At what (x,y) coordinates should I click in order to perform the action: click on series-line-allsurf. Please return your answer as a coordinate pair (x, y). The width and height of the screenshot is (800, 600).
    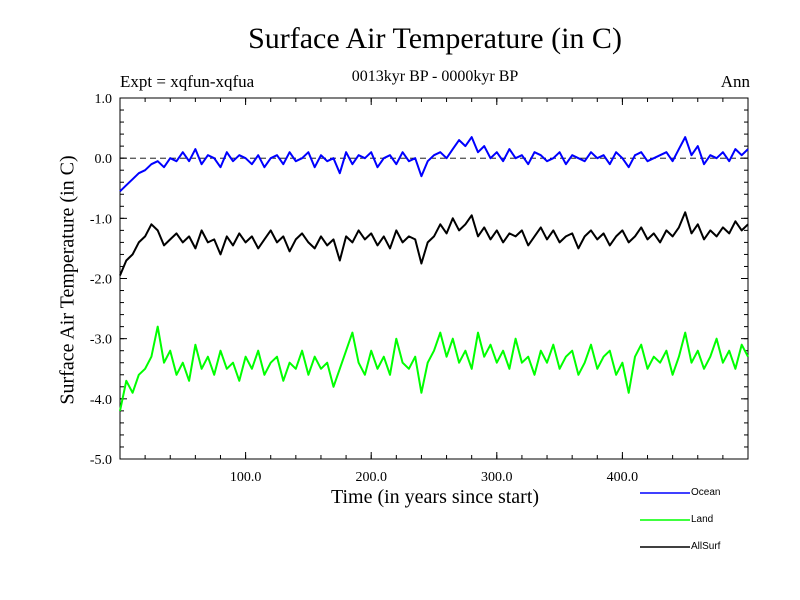
    Looking at the image, I should click on (434, 243).